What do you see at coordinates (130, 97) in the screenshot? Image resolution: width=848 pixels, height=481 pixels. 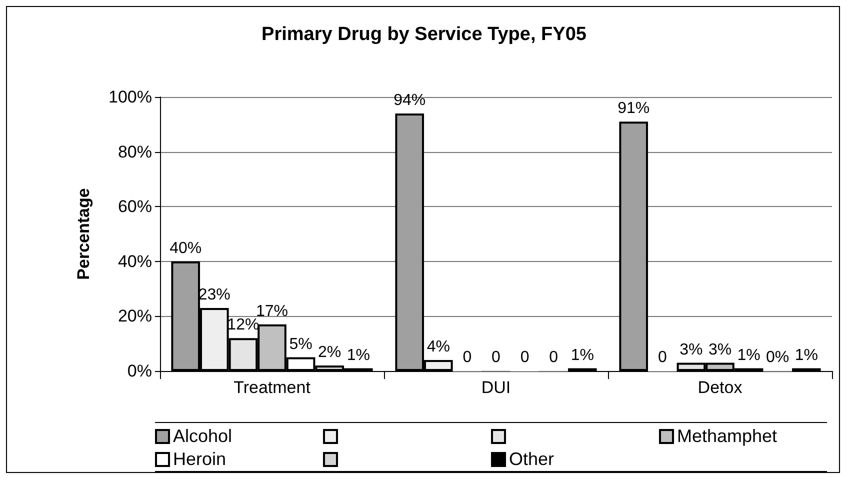 I see `y-tick-label: 100%` at bounding box center [130, 97].